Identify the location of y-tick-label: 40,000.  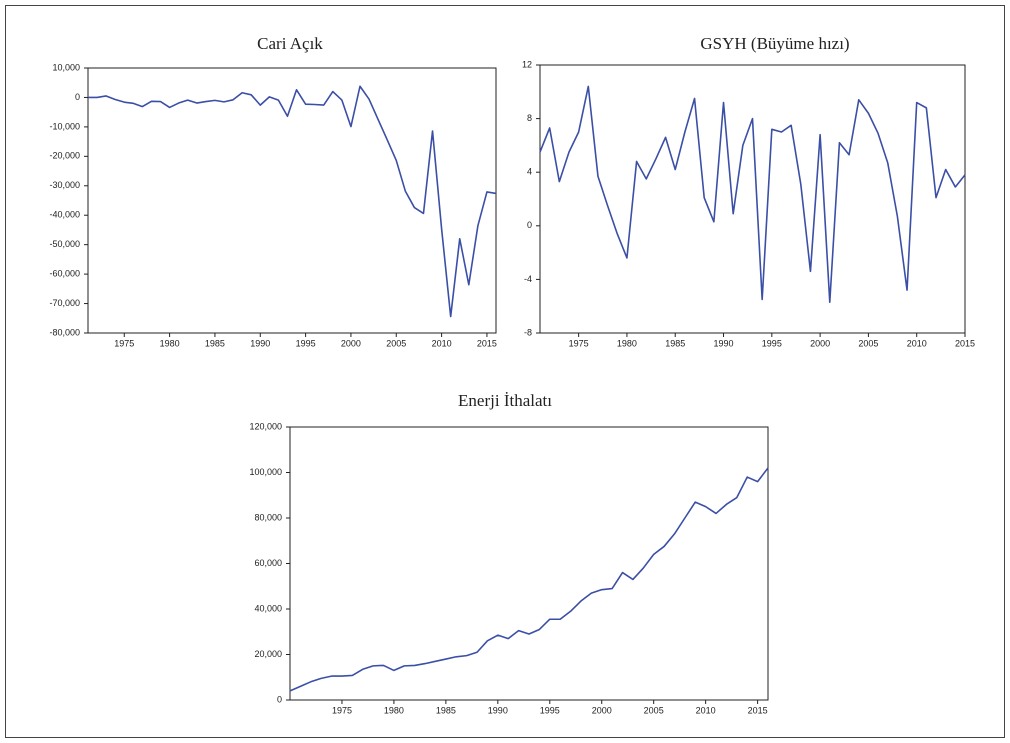
(268, 608).